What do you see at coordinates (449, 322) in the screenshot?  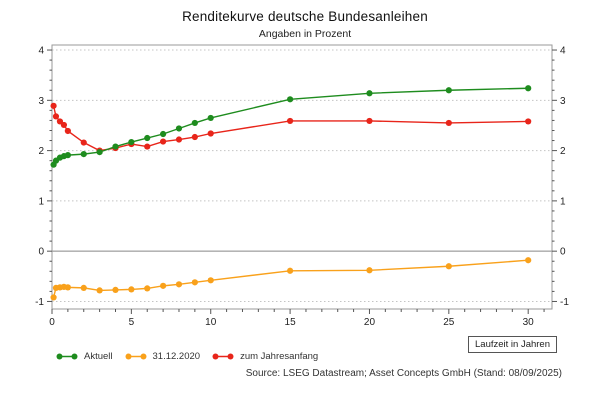 I see `svg-text: 25` at bounding box center [449, 322].